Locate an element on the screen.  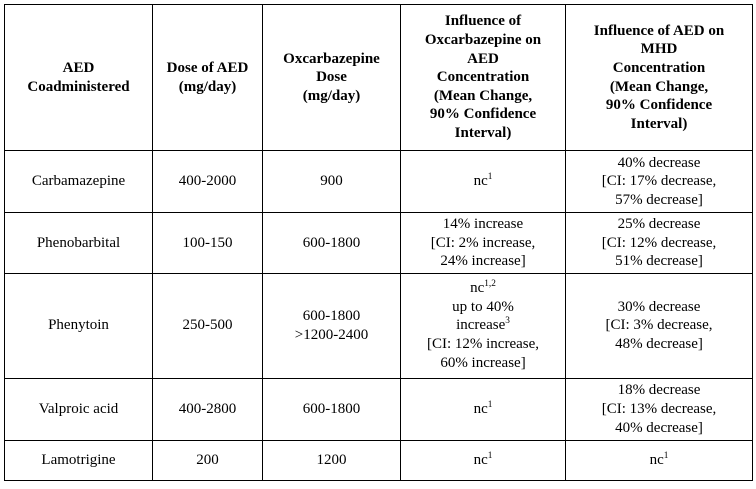
aed-name-cell: Carbamazepine is located at coordinates (78, 181).